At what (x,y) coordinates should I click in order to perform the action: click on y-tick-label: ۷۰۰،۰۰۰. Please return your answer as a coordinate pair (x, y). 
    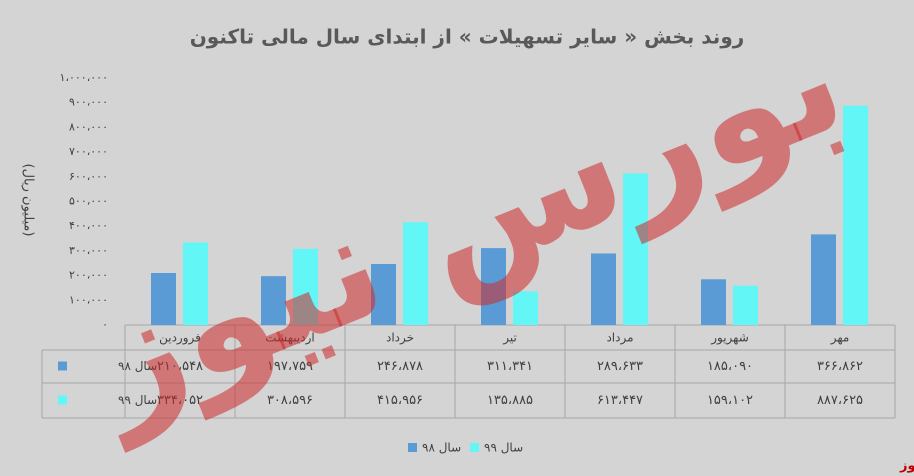
    Looking at the image, I should click on (88, 151).